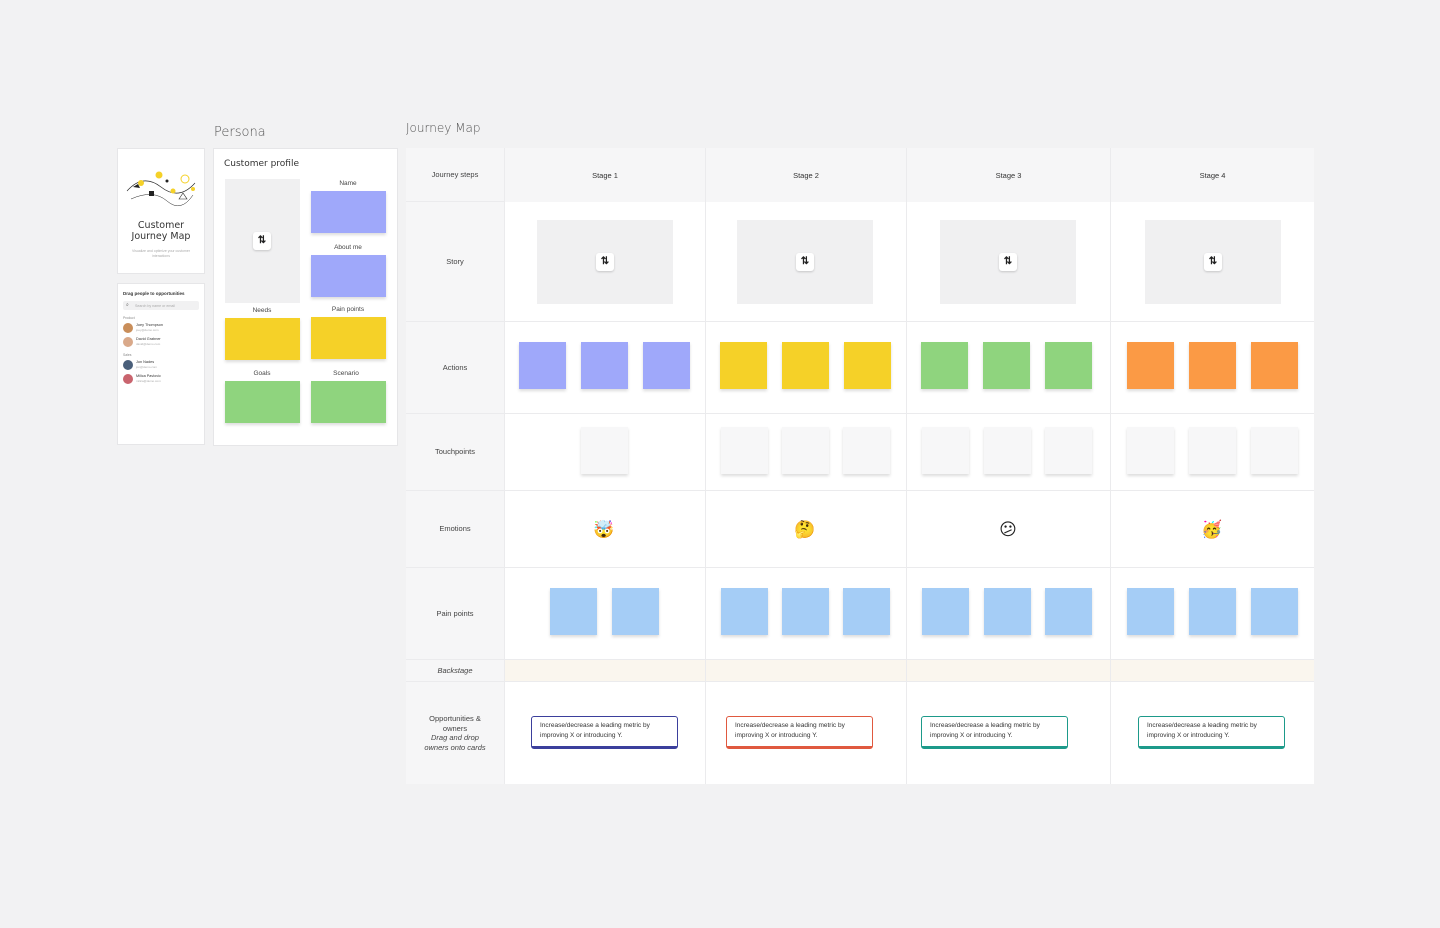 The image size is (1440, 928). I want to click on row-header-actions: Actions, so click(455, 367).